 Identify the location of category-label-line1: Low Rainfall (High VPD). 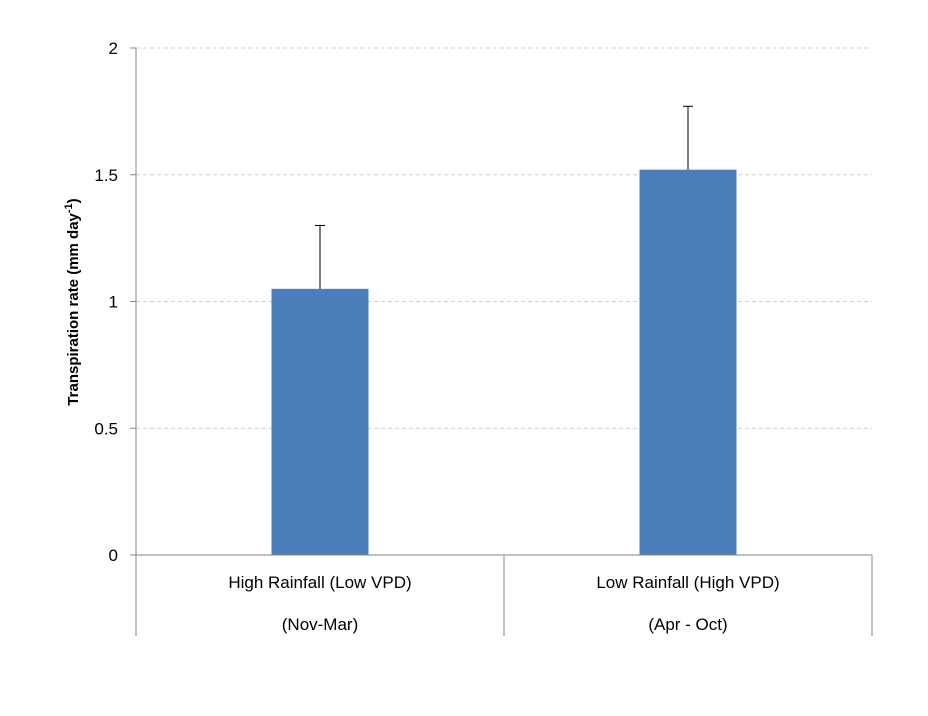
(687, 582).